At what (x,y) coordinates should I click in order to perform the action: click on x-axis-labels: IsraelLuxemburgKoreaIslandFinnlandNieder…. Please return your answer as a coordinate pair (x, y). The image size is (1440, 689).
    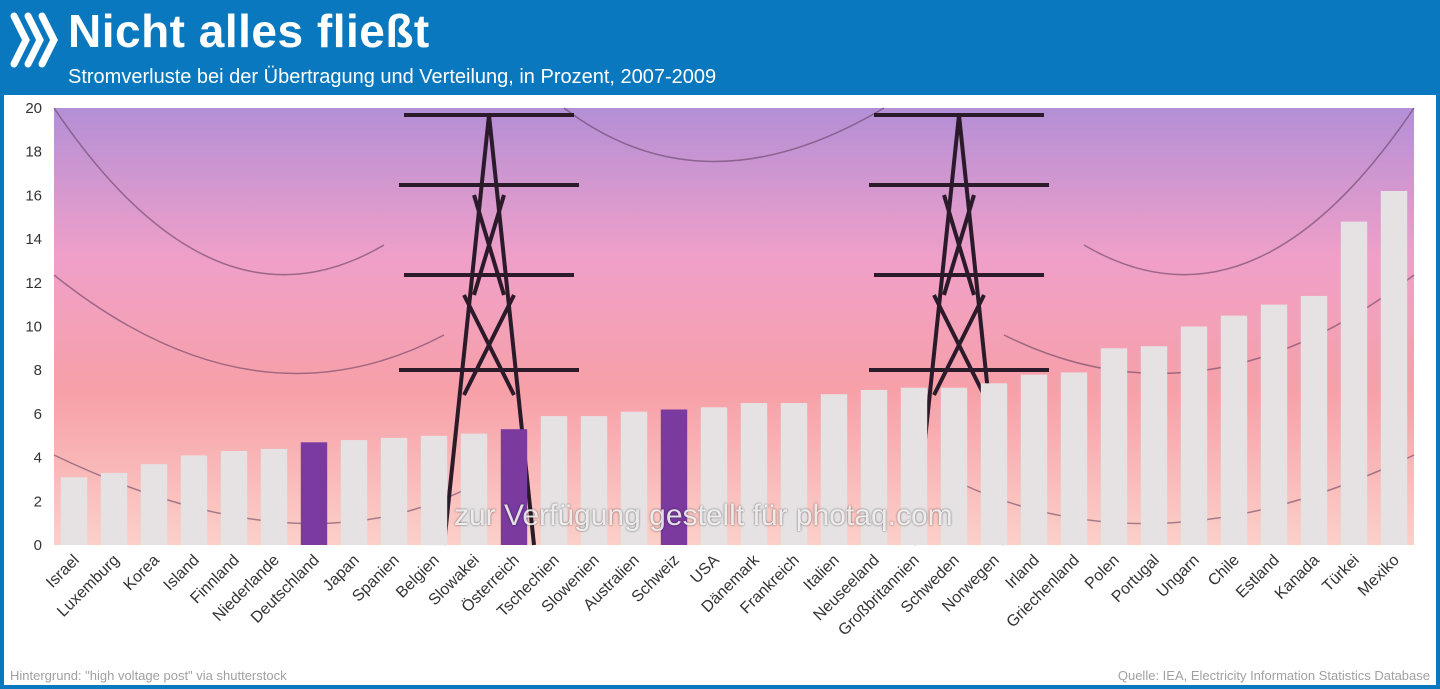
    Looking at the image, I should click on (723, 595).